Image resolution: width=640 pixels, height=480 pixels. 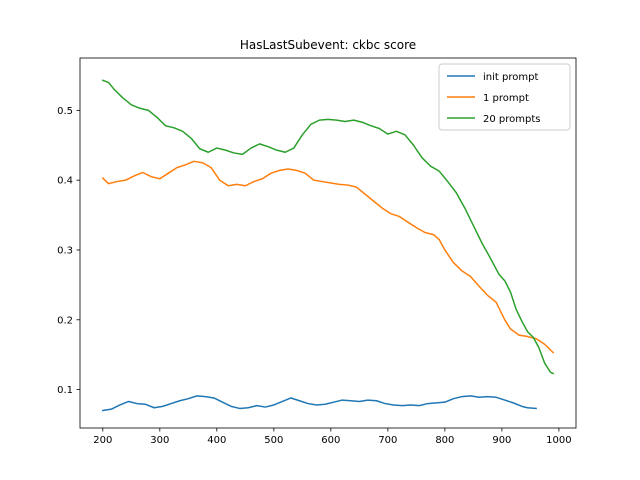 What do you see at coordinates (511, 119) in the screenshot?
I see `legend-label-2: 20 prompts` at bounding box center [511, 119].